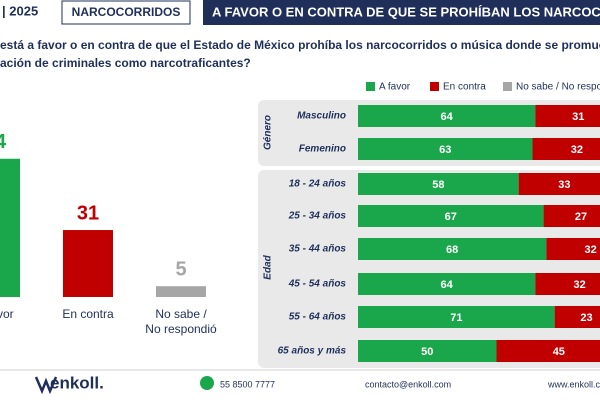 Image resolution: width=600 pixels, height=400 pixels. Describe the element at coordinates (88, 314) in the screenshot. I see `category-label: En contra` at that location.